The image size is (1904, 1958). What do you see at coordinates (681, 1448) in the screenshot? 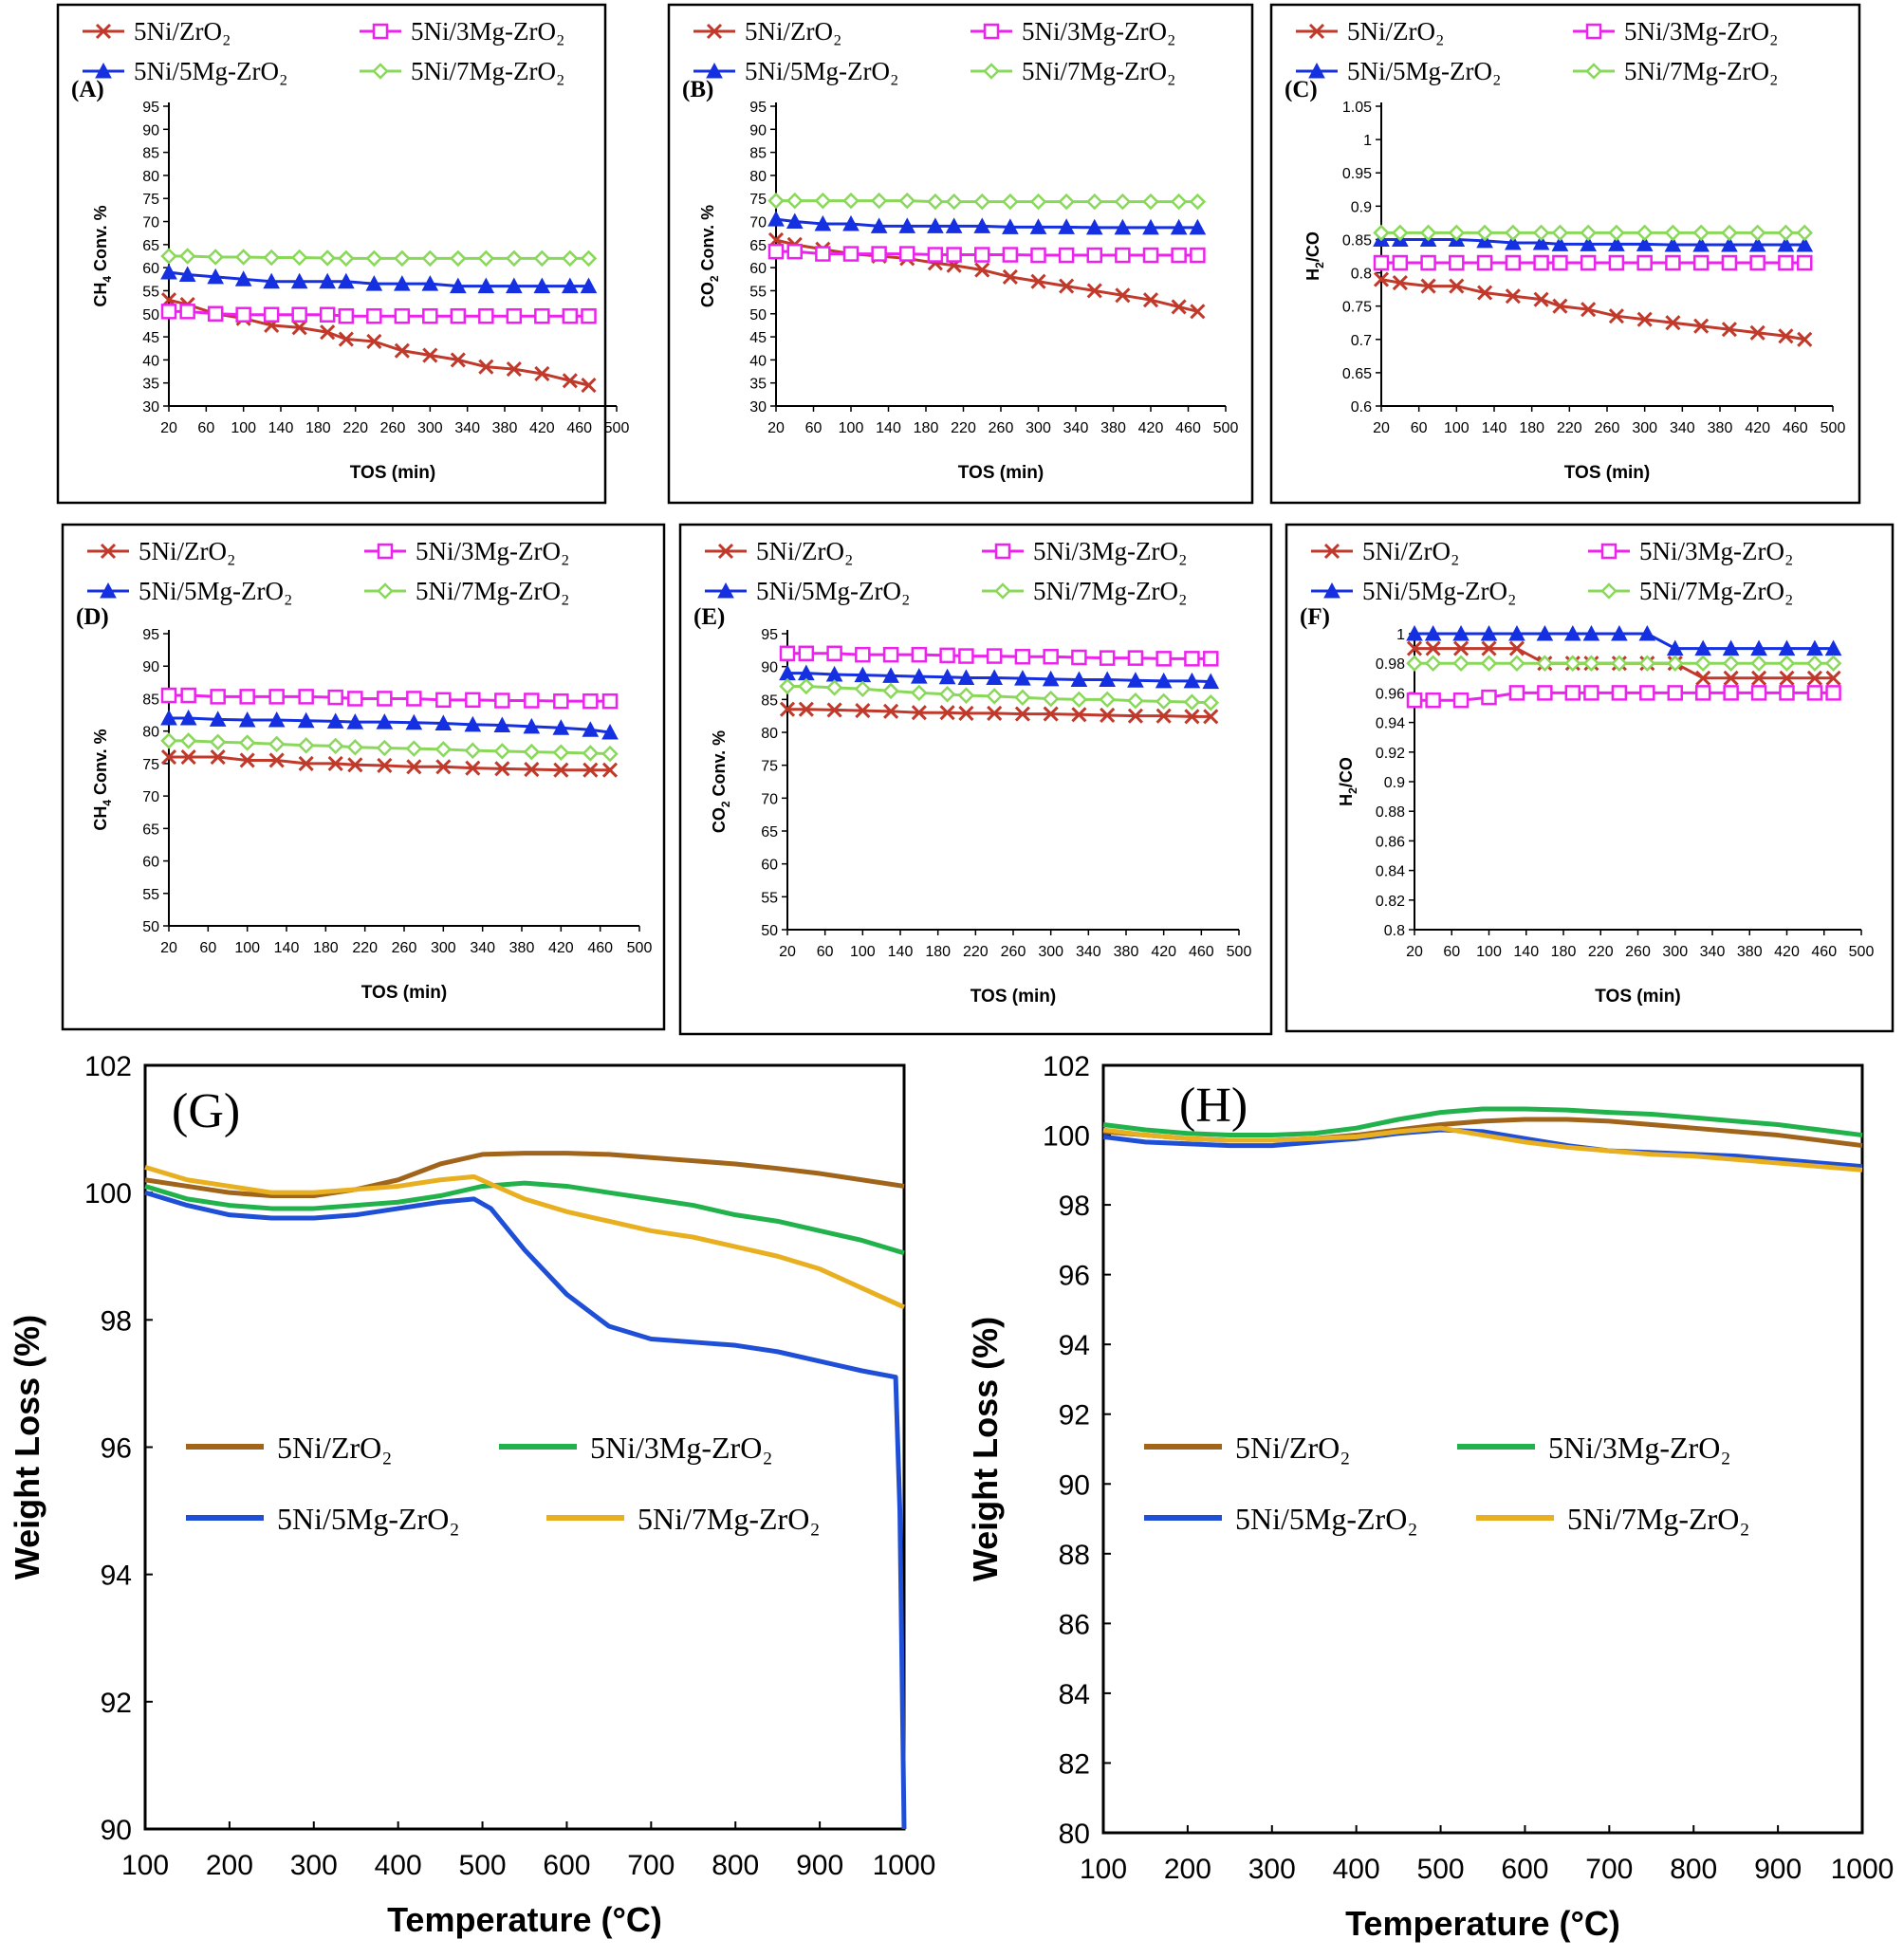
I see `legend-label: 5Ni/3Mg-ZrO₂` at bounding box center [681, 1448].